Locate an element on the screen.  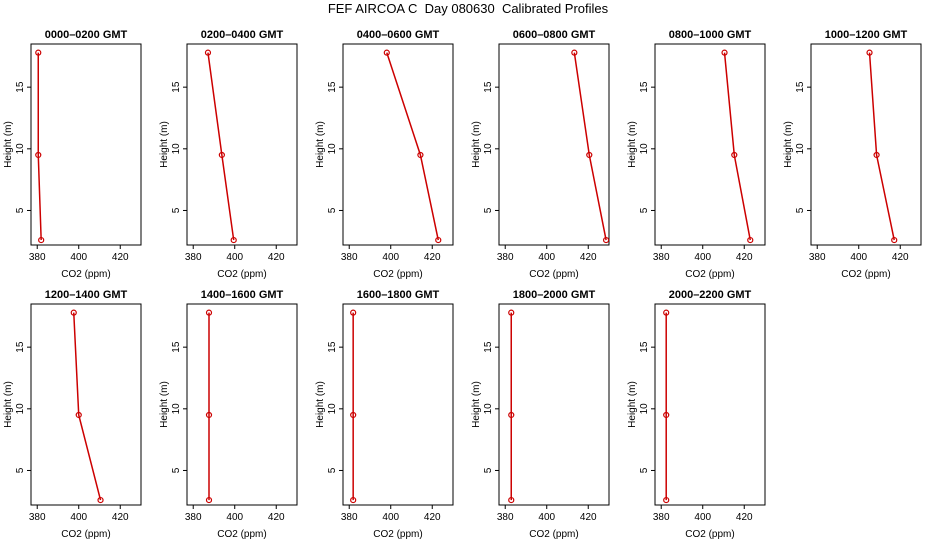
panel-title: 1600–1800 GMT is located at coordinates (398, 295).